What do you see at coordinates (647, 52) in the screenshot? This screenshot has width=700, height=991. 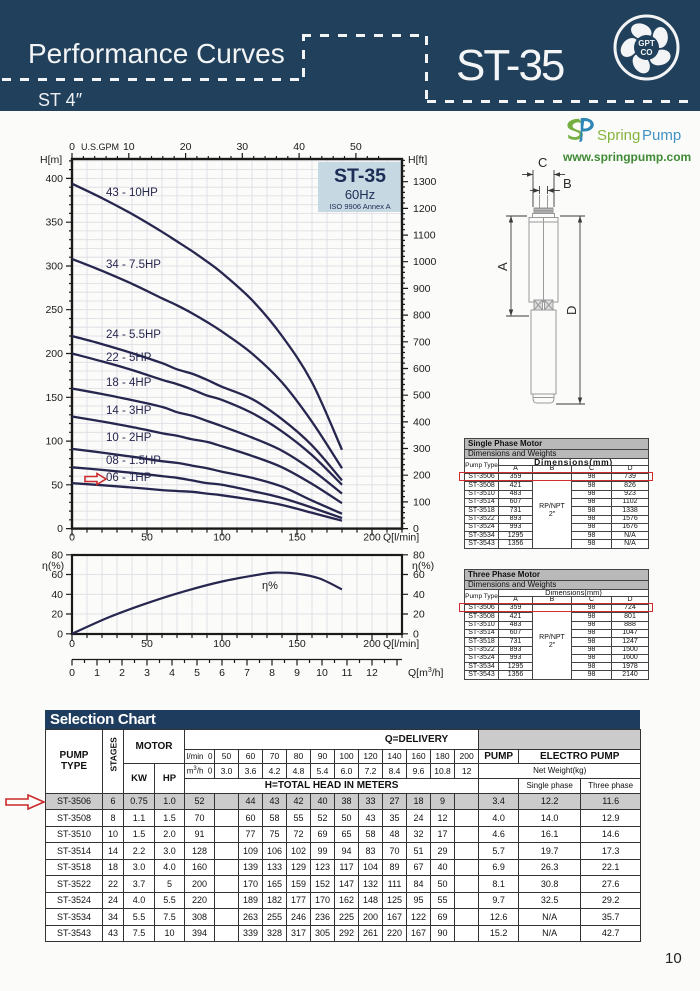 I see `svg-text: CO` at bounding box center [647, 52].